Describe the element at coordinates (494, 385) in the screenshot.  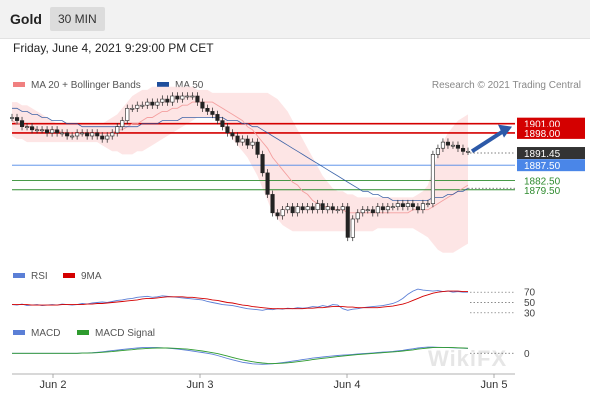
I see `x-axis-label: Jun 5` at that location.